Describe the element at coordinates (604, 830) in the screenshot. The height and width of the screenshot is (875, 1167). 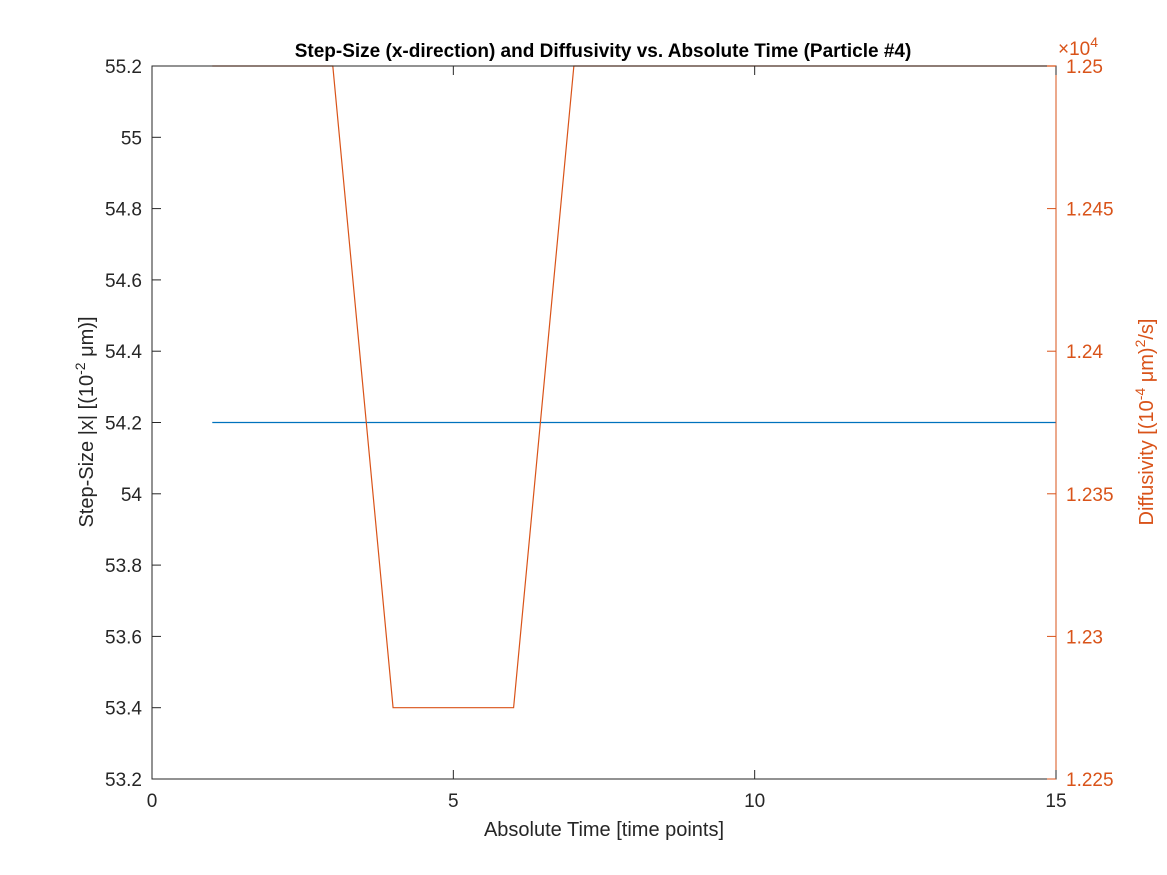
I see `x-axis-label: Absolute Time [time points]` at that location.